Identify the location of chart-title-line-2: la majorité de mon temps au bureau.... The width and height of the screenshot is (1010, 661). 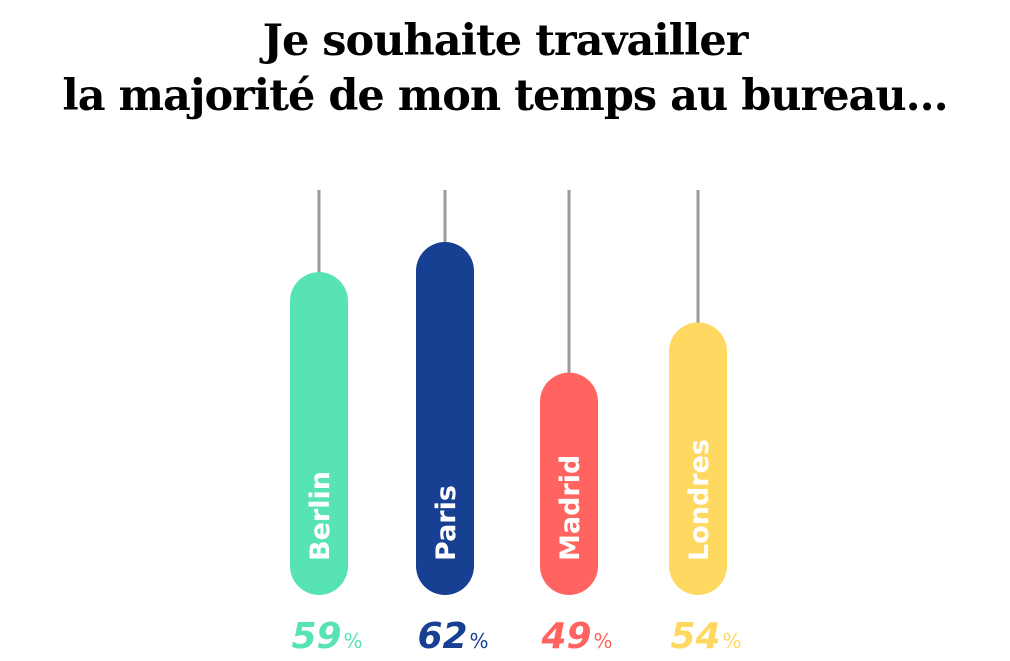
(505, 96).